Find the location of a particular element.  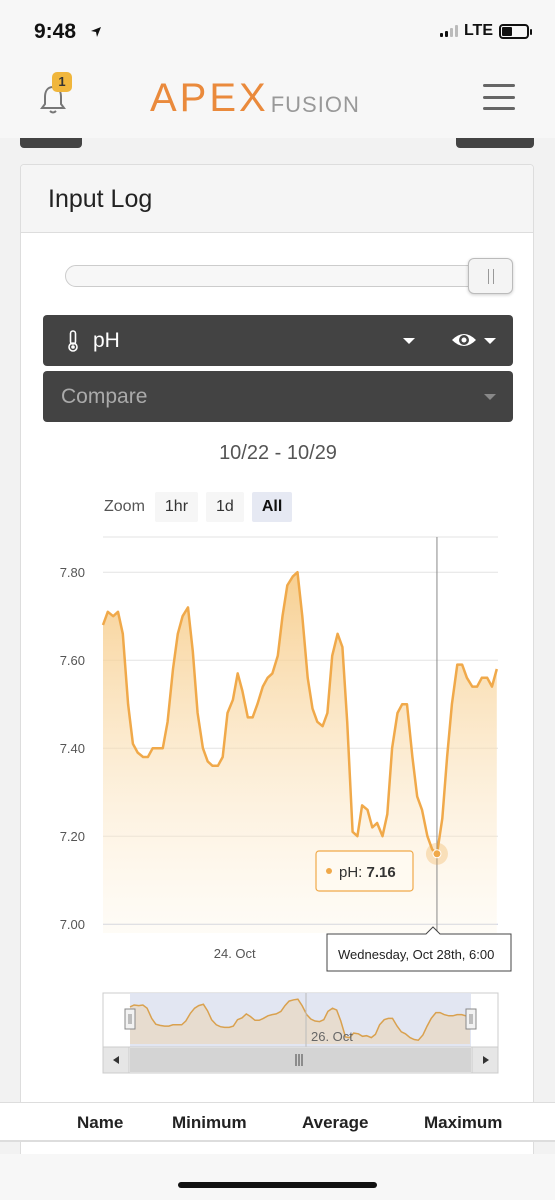

home-indicator is located at coordinates (277, 1185).